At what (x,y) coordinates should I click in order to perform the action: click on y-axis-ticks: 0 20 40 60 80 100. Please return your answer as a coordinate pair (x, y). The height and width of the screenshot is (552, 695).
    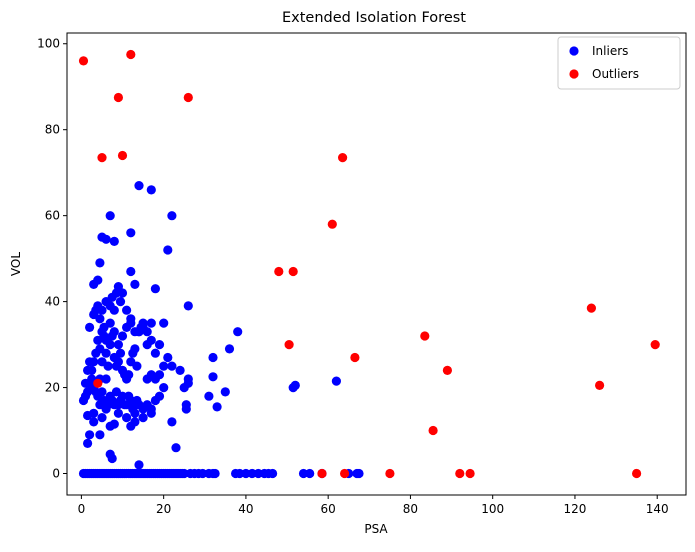
    Looking at the image, I should click on (52, 259).